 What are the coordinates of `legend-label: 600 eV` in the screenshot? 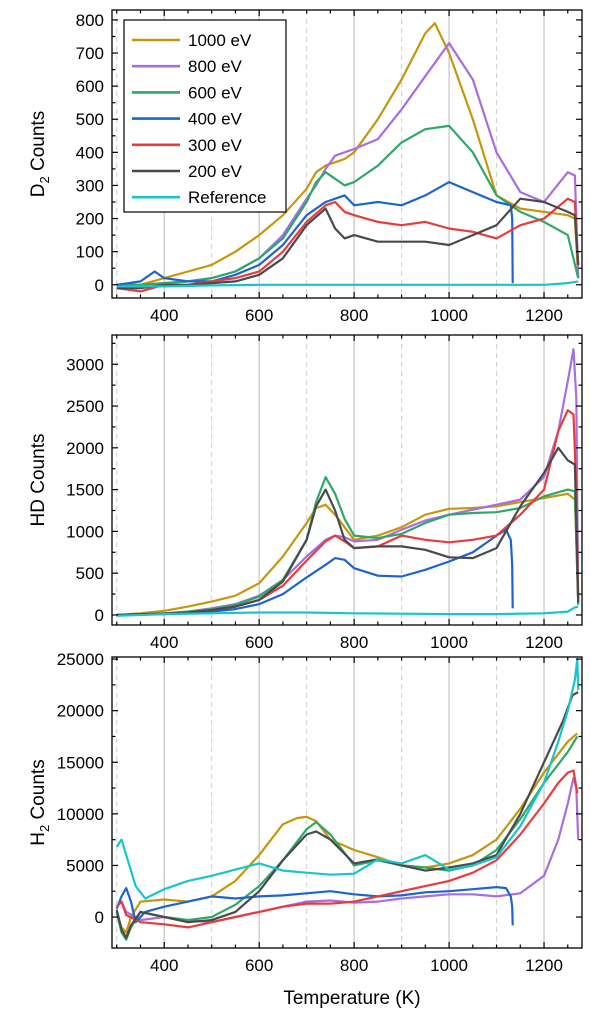 It's located at (215, 92).